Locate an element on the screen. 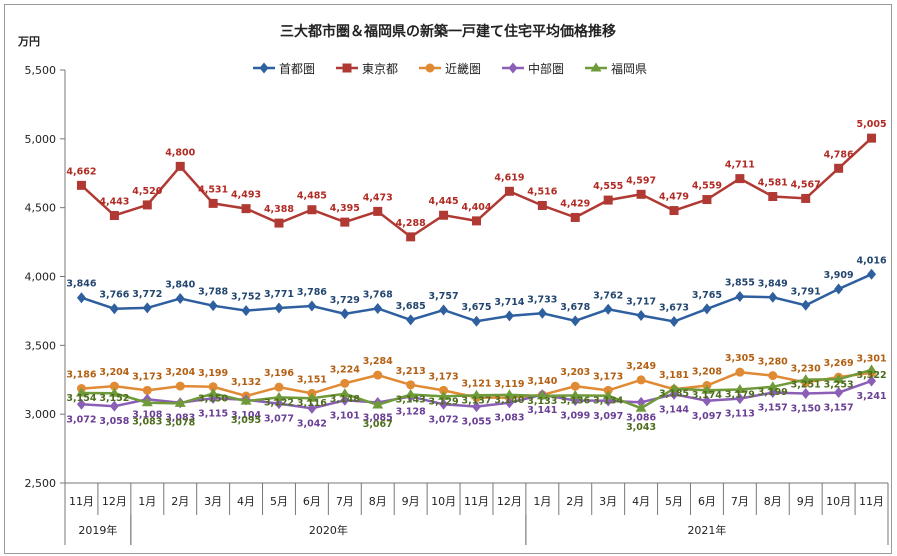 Image resolution: width=897 pixels, height=556 pixels. data-label: 3,157 is located at coordinates (839, 408).